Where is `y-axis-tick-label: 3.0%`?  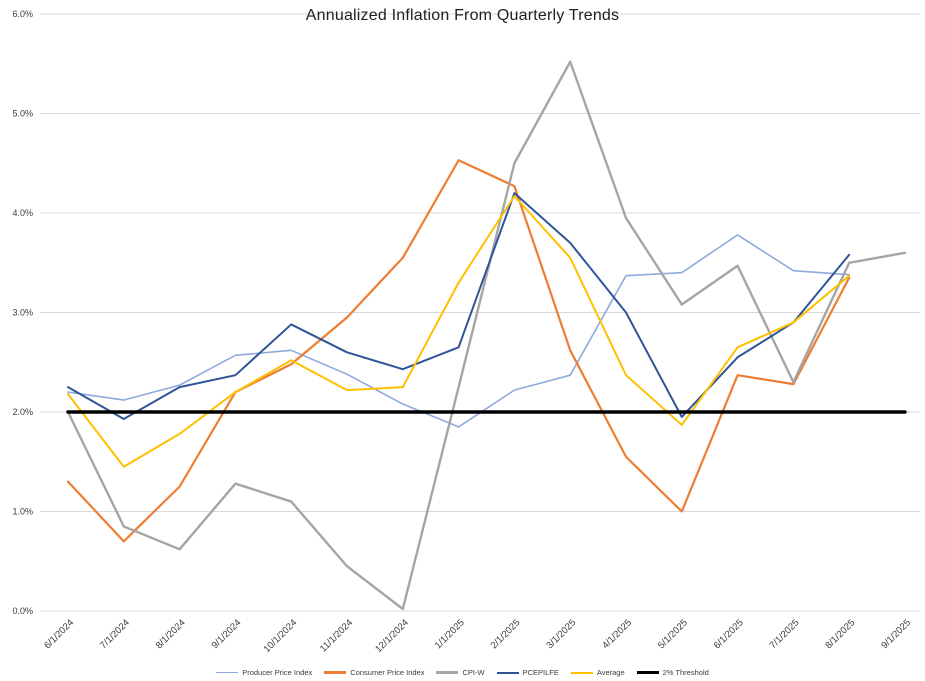 y-axis-tick-label: 3.0% is located at coordinates (22, 313).